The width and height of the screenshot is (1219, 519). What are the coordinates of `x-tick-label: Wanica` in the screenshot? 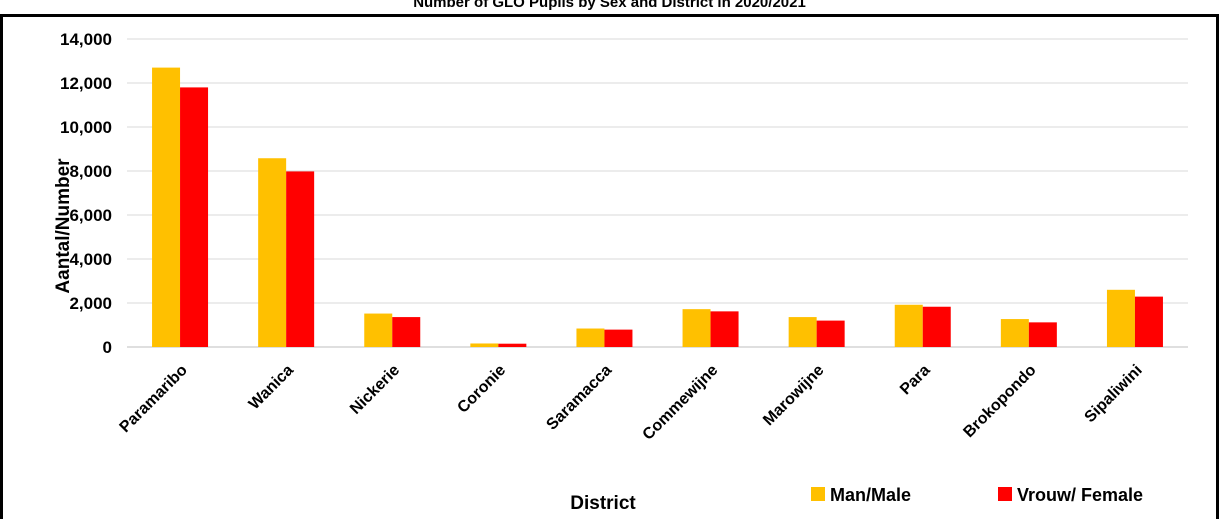 It's located at (271, 387).